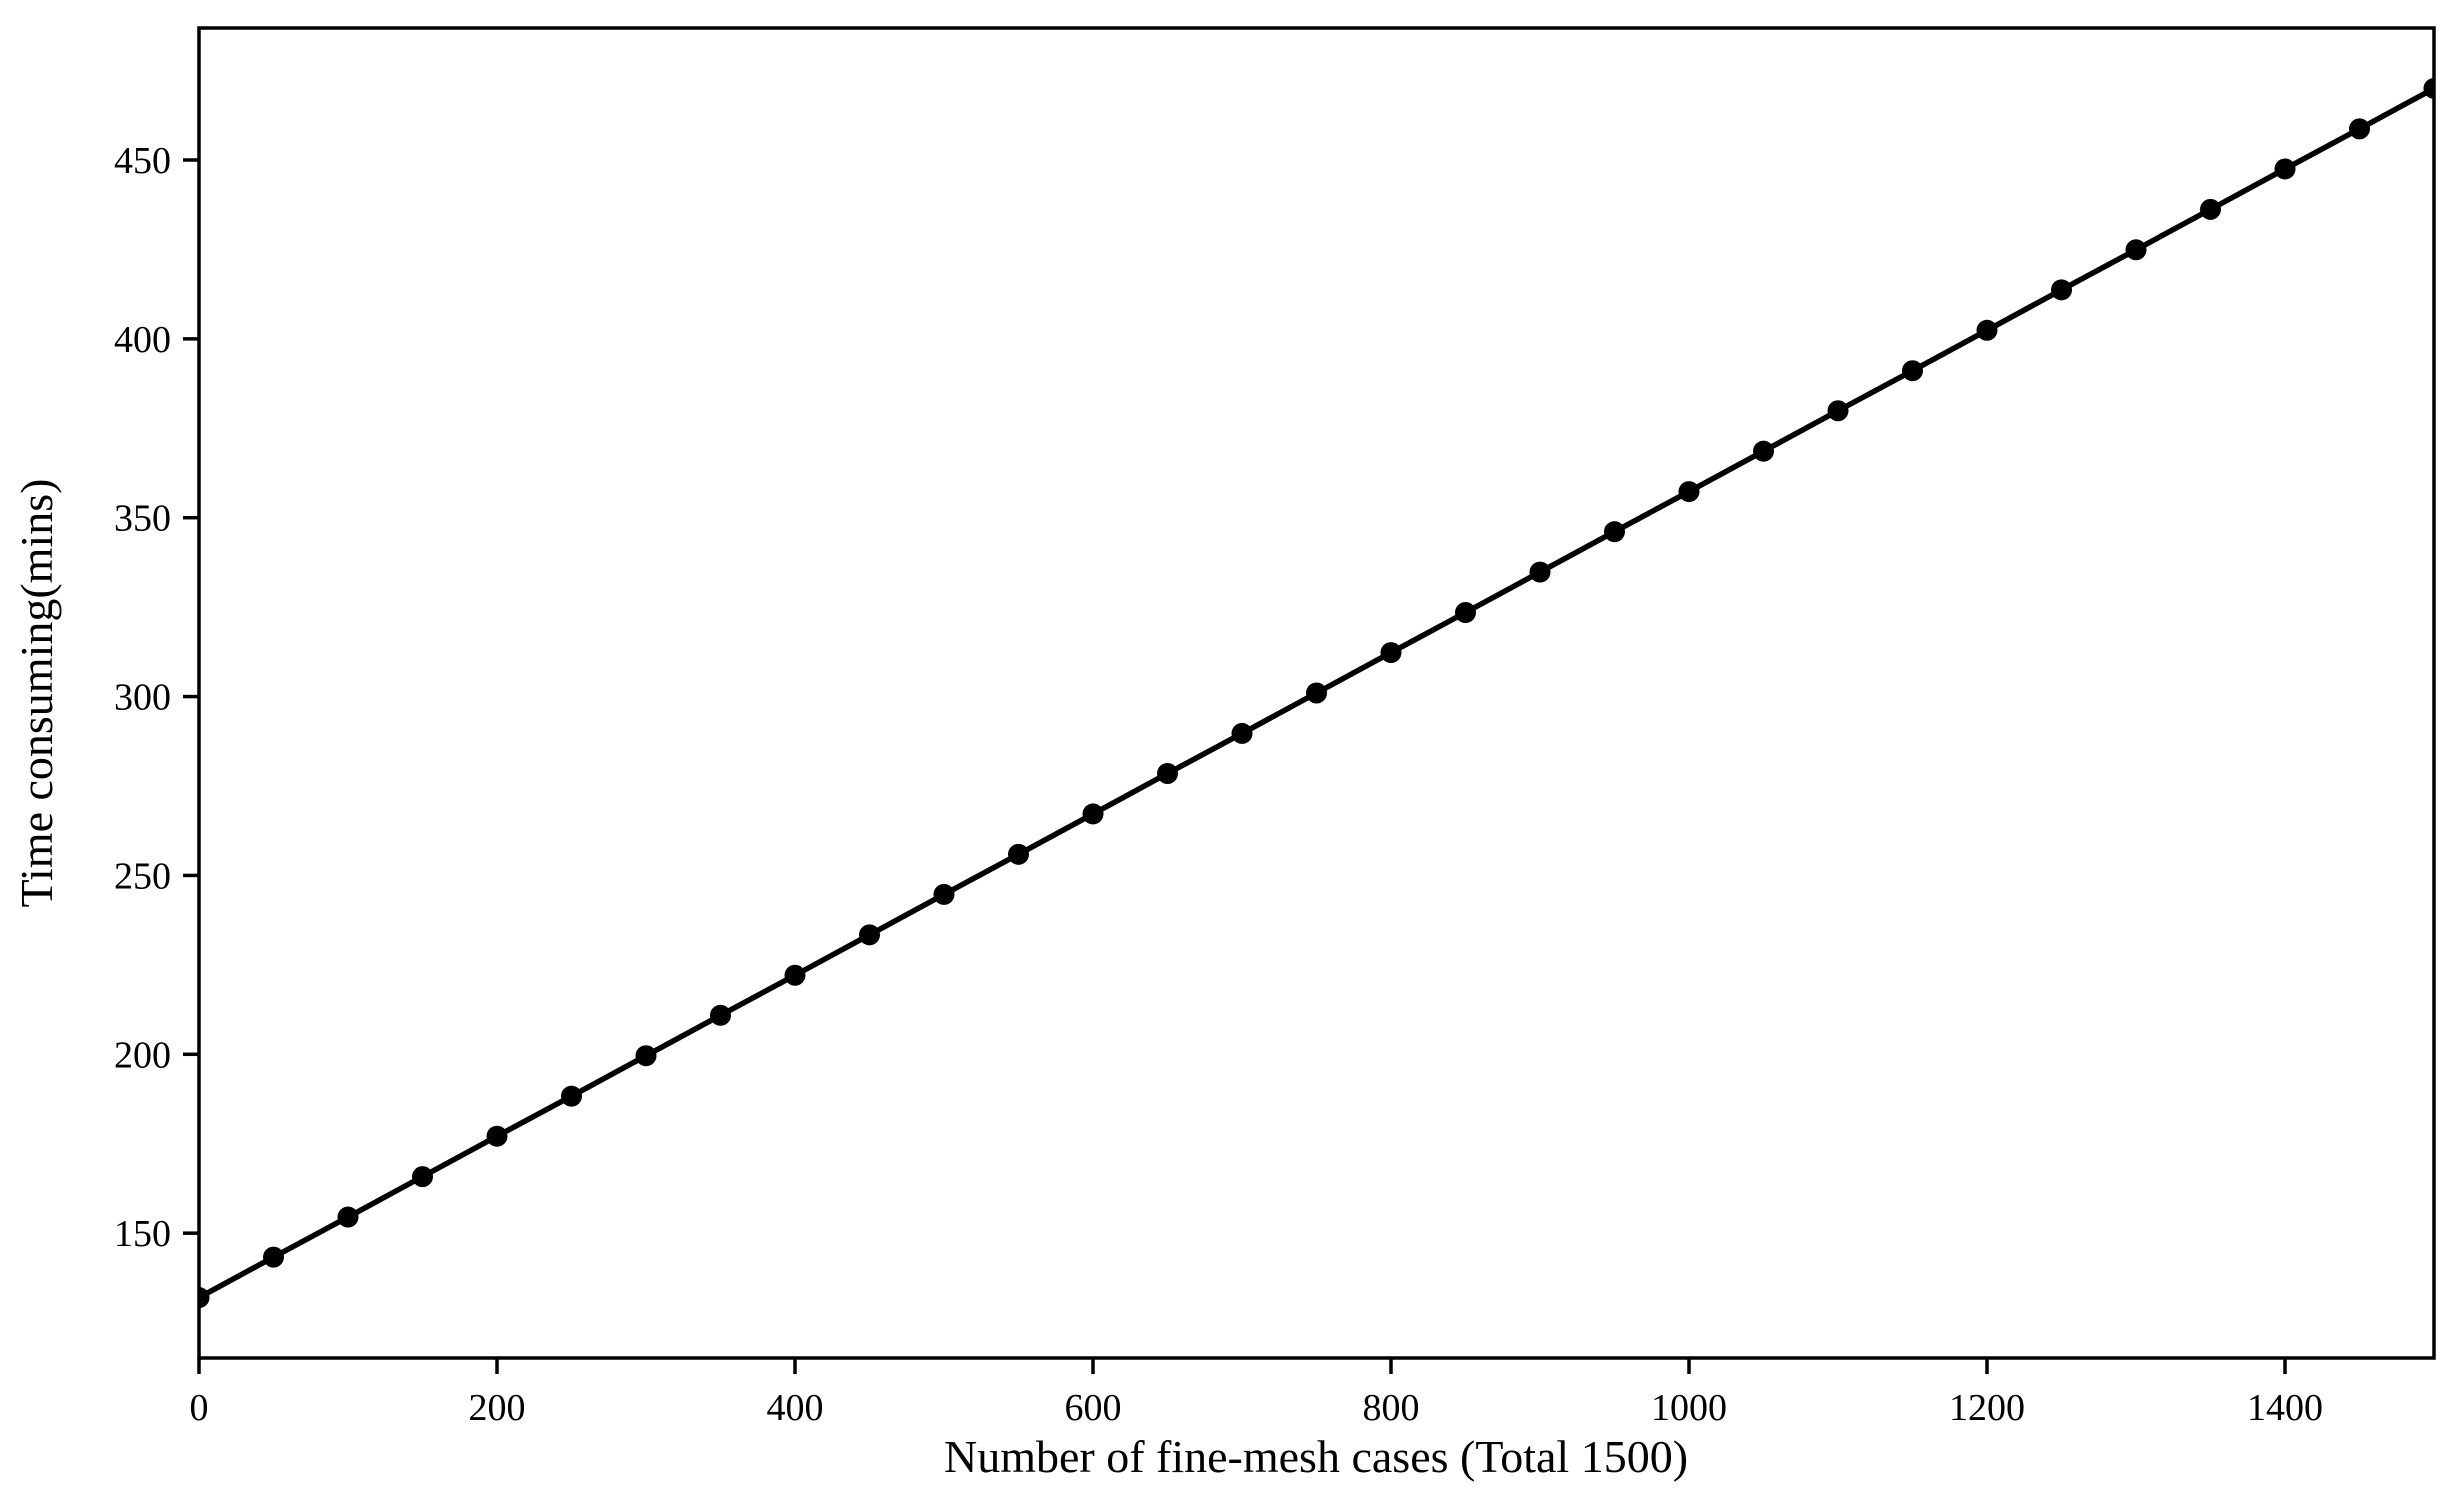 The height and width of the screenshot is (1510, 2453). What do you see at coordinates (795, 1408) in the screenshot?
I see `x-tick-label: 400` at bounding box center [795, 1408].